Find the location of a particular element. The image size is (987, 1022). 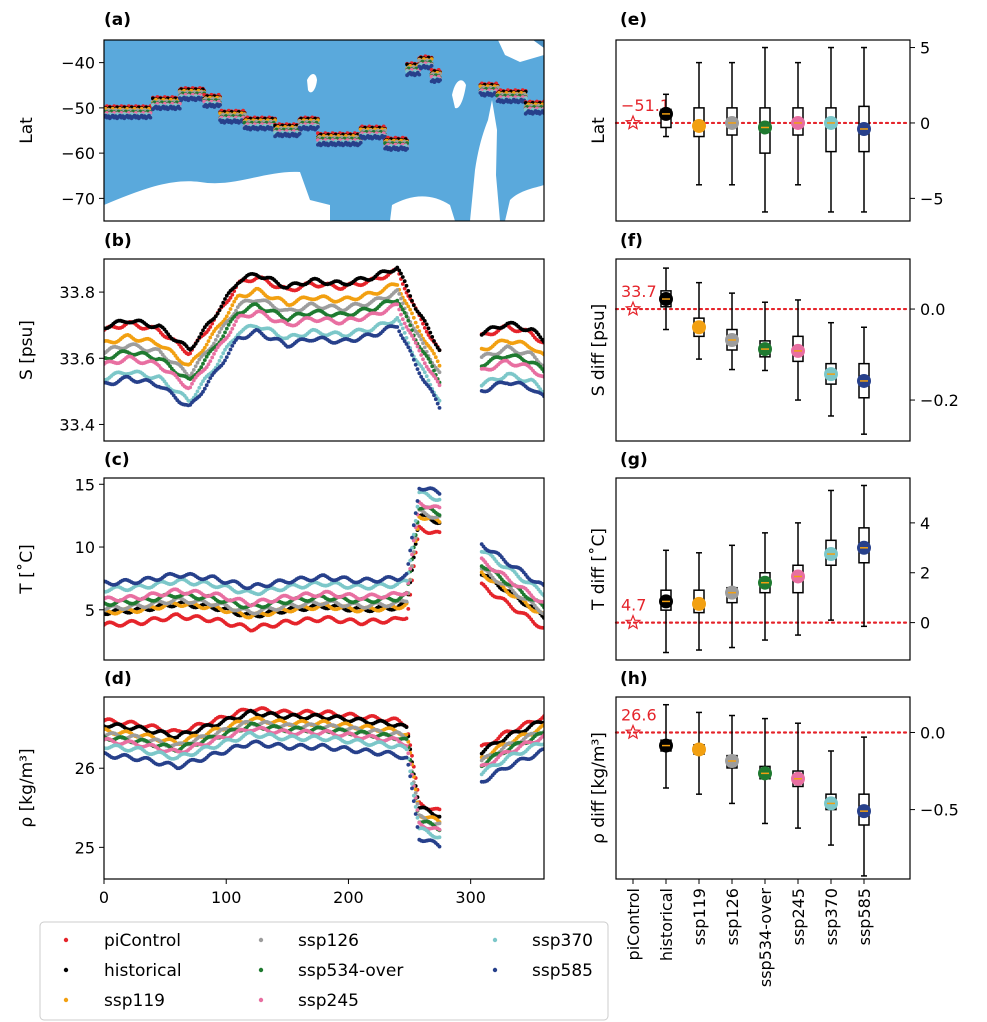

ocean-shade is located at coordinates (538, 44).